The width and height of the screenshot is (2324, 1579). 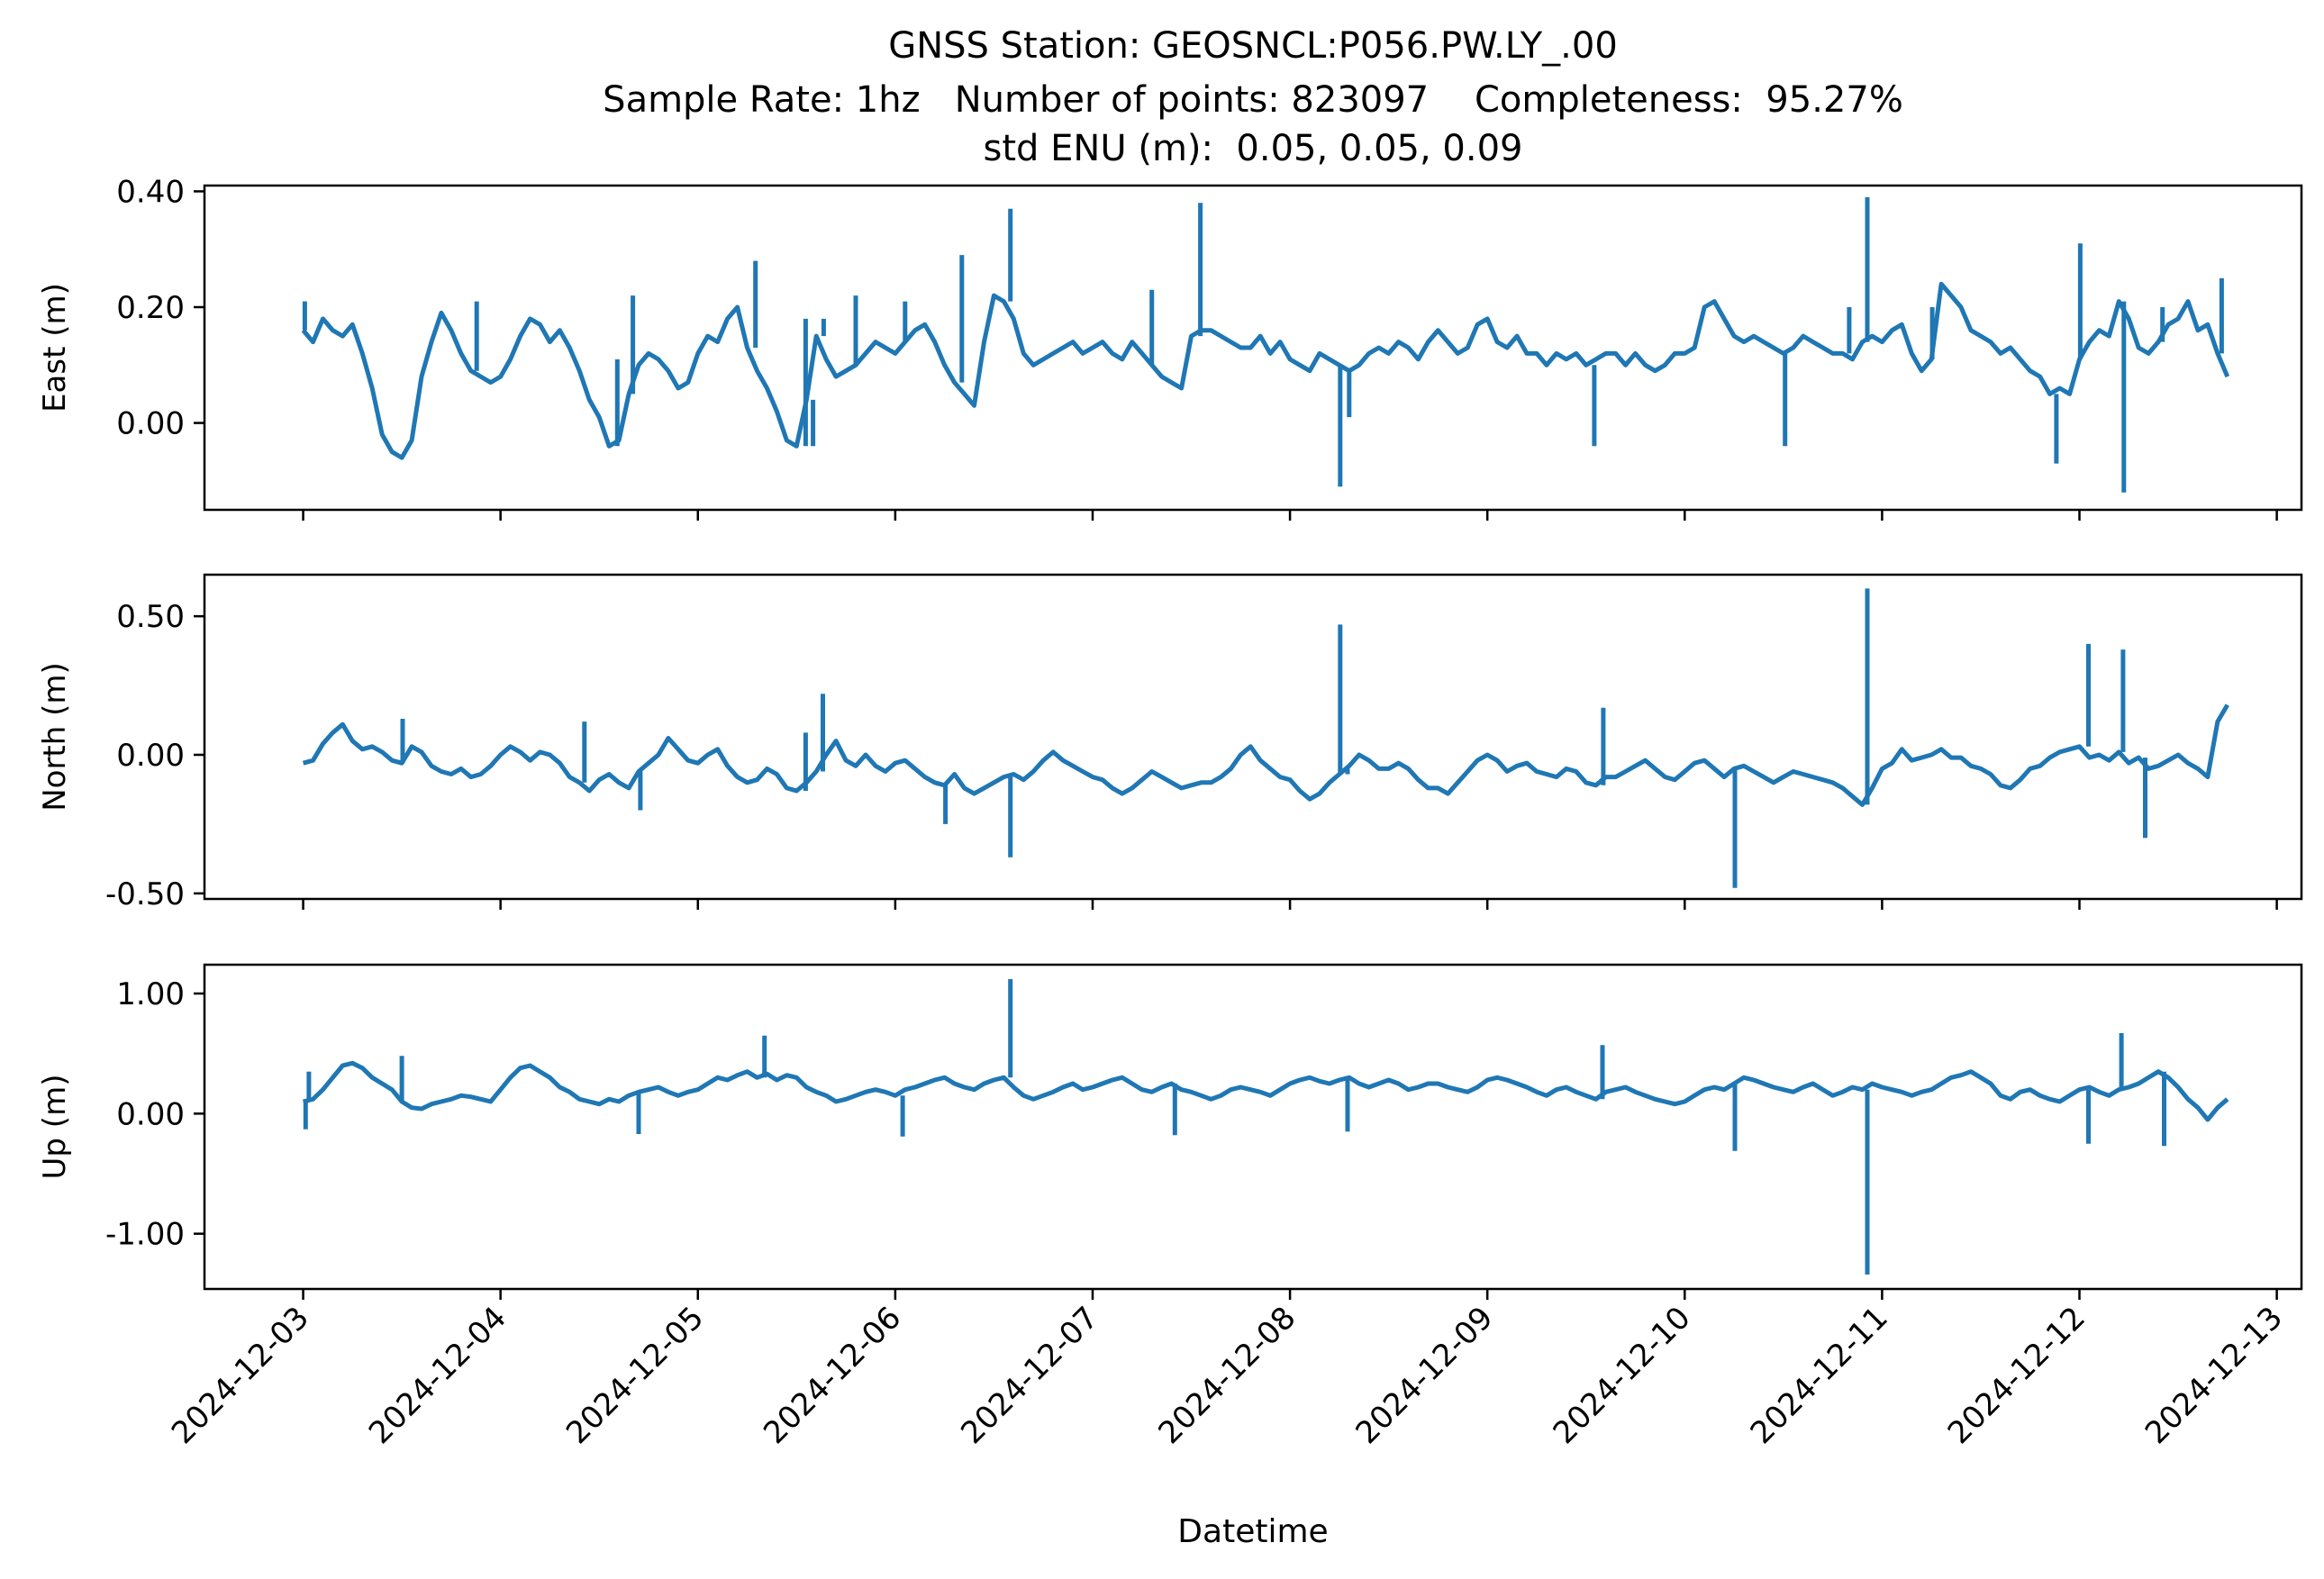 What do you see at coordinates (55, 1127) in the screenshot?
I see `y-axis-label-3: Up (m)` at bounding box center [55, 1127].